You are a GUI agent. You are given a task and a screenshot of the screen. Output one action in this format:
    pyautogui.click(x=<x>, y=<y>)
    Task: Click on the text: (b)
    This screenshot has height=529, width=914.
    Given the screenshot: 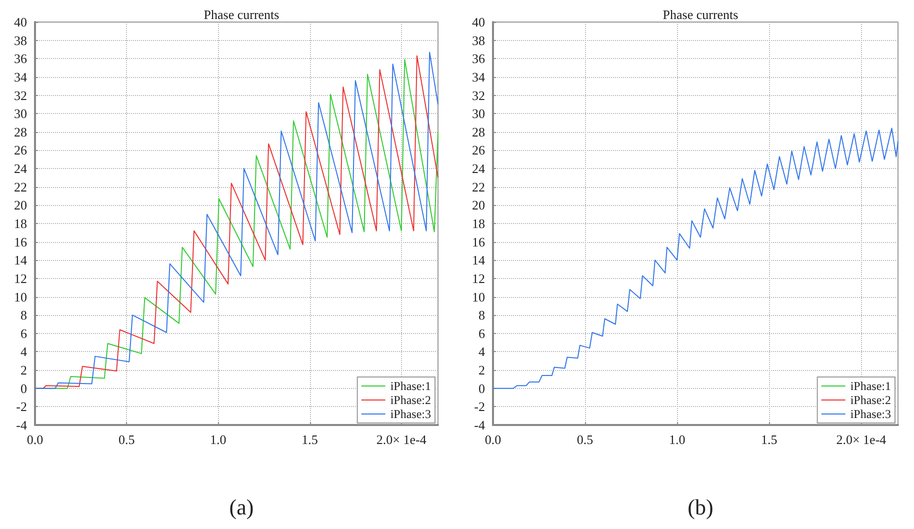 What is the action you would take?
    pyautogui.click(x=701, y=507)
    